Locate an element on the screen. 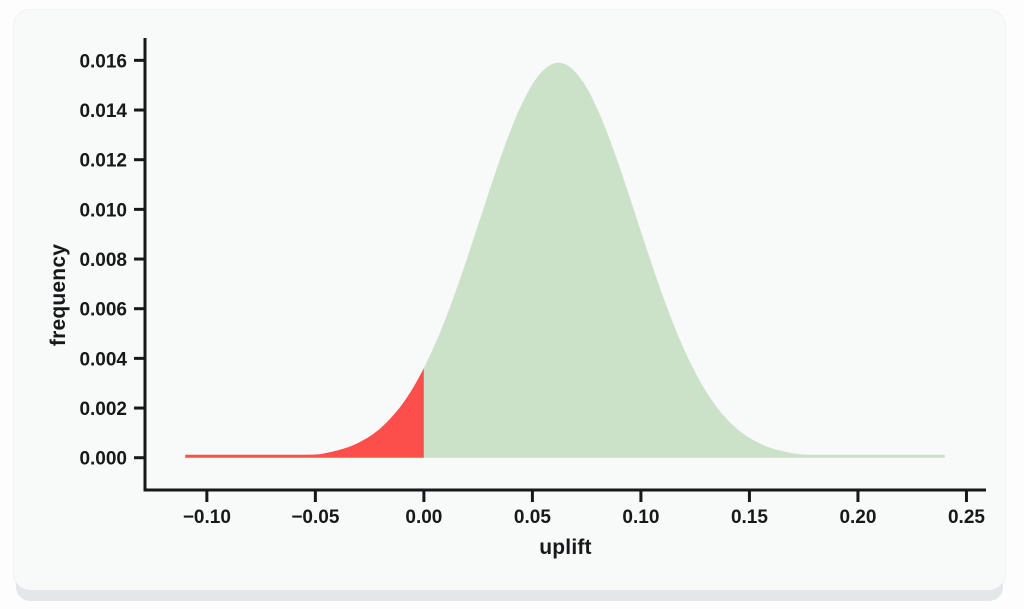 This screenshot has height=609, width=1024. x-tick-label: 0.20 is located at coordinates (857, 517).